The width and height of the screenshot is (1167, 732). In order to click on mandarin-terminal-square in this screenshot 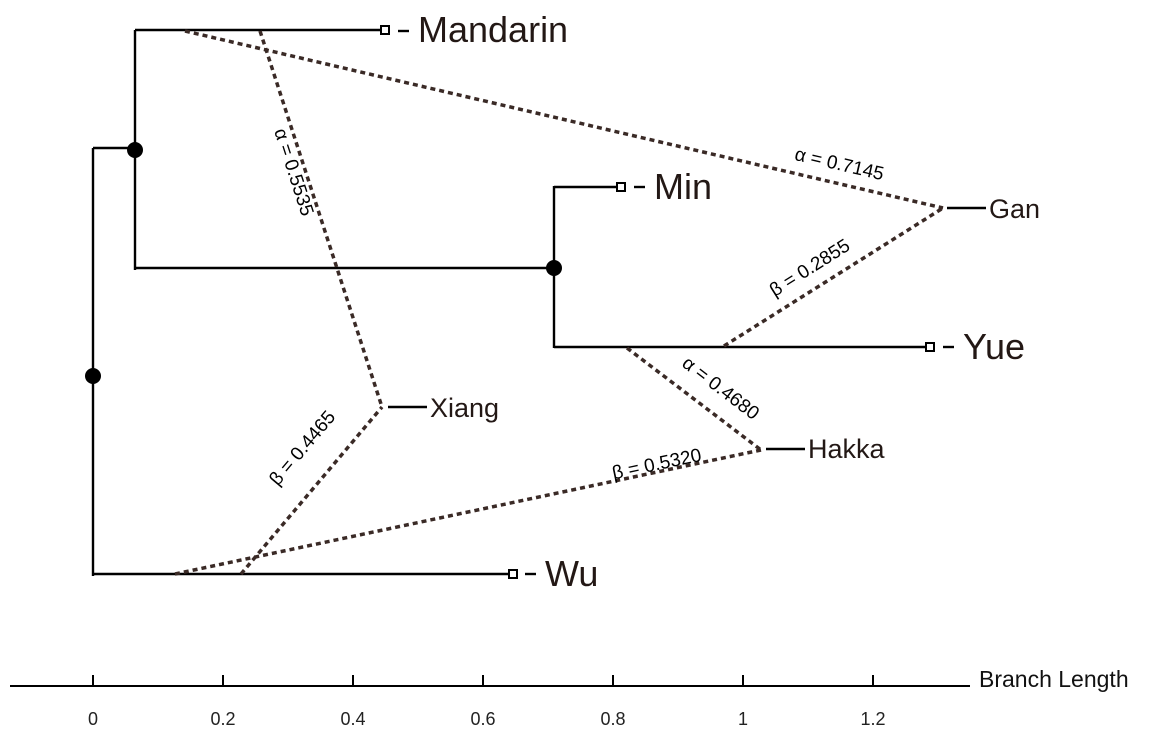, I will do `click(385, 30)`.